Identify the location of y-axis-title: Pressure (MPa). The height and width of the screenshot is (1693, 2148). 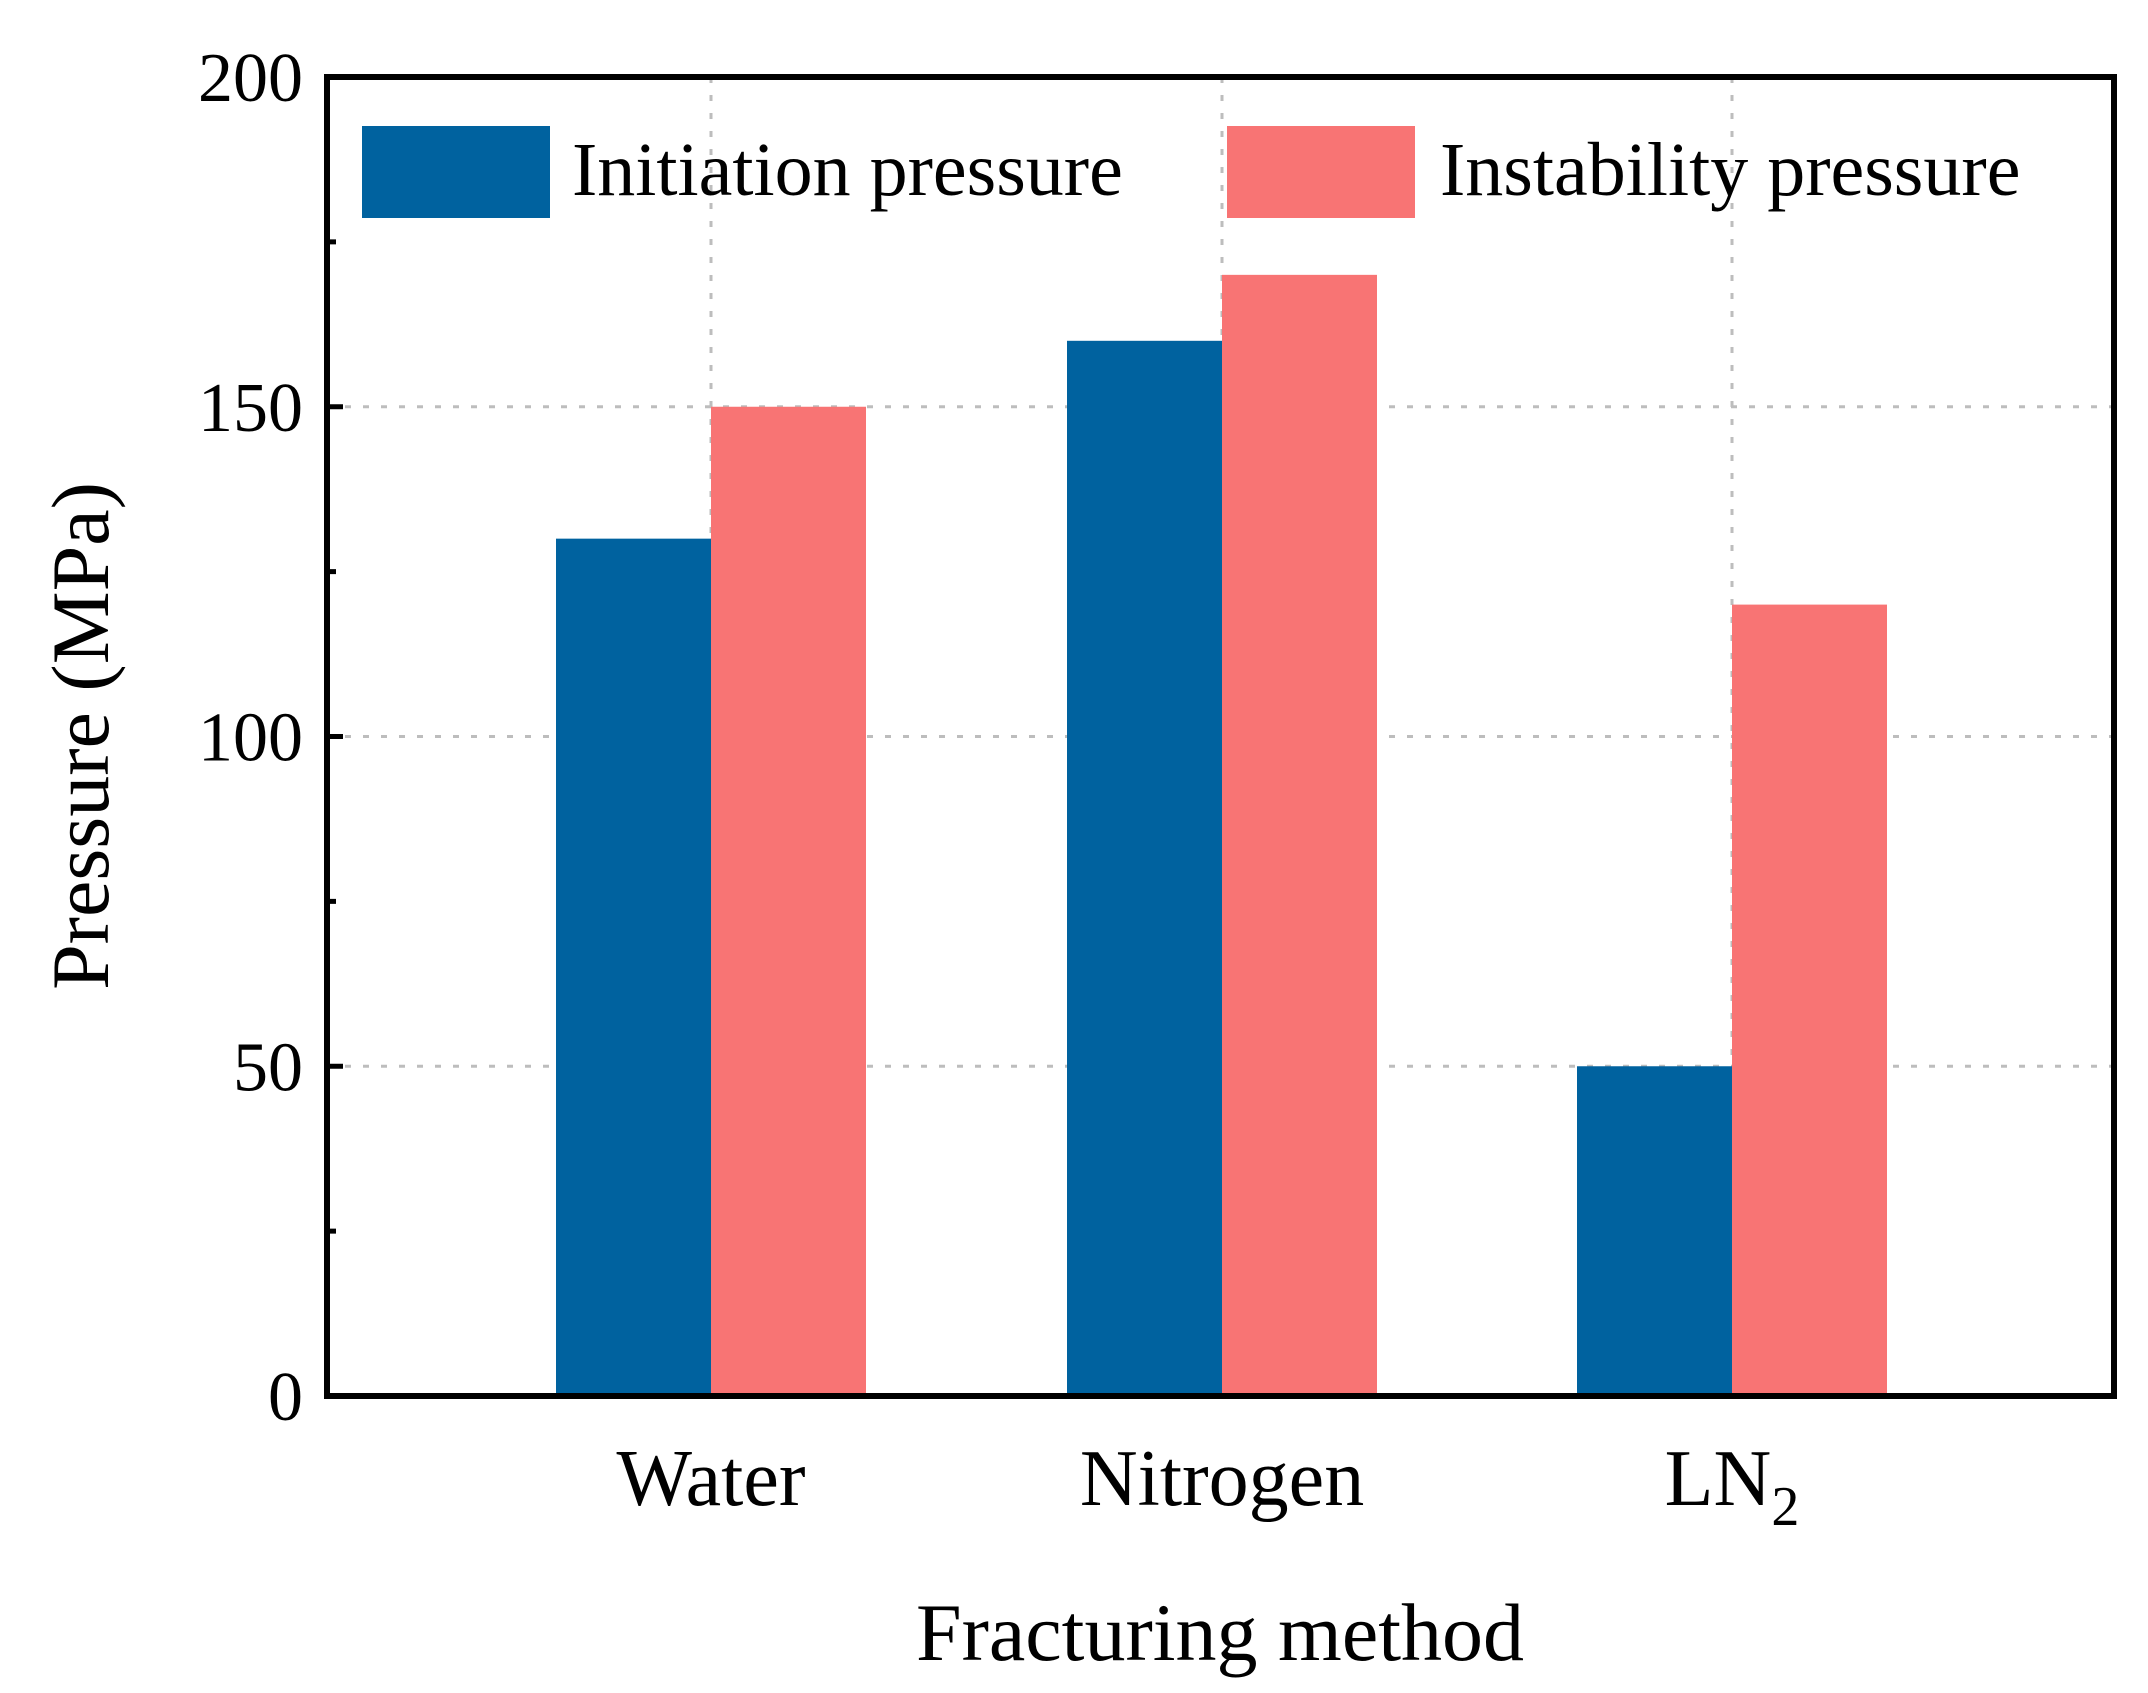
(80, 736).